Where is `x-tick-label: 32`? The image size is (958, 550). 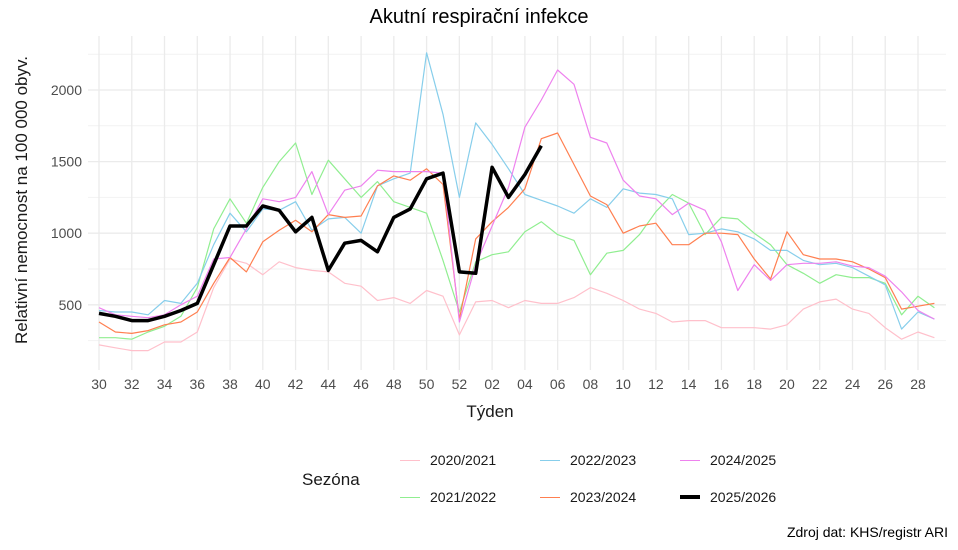 x-tick-label: 32 is located at coordinates (132, 384).